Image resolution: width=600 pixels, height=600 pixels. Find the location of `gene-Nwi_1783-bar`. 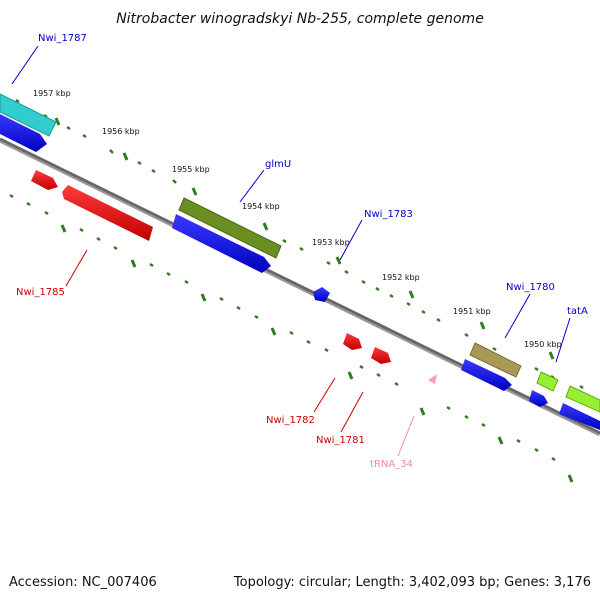

gene-Nwi_1783-bar is located at coordinates (321, 294).